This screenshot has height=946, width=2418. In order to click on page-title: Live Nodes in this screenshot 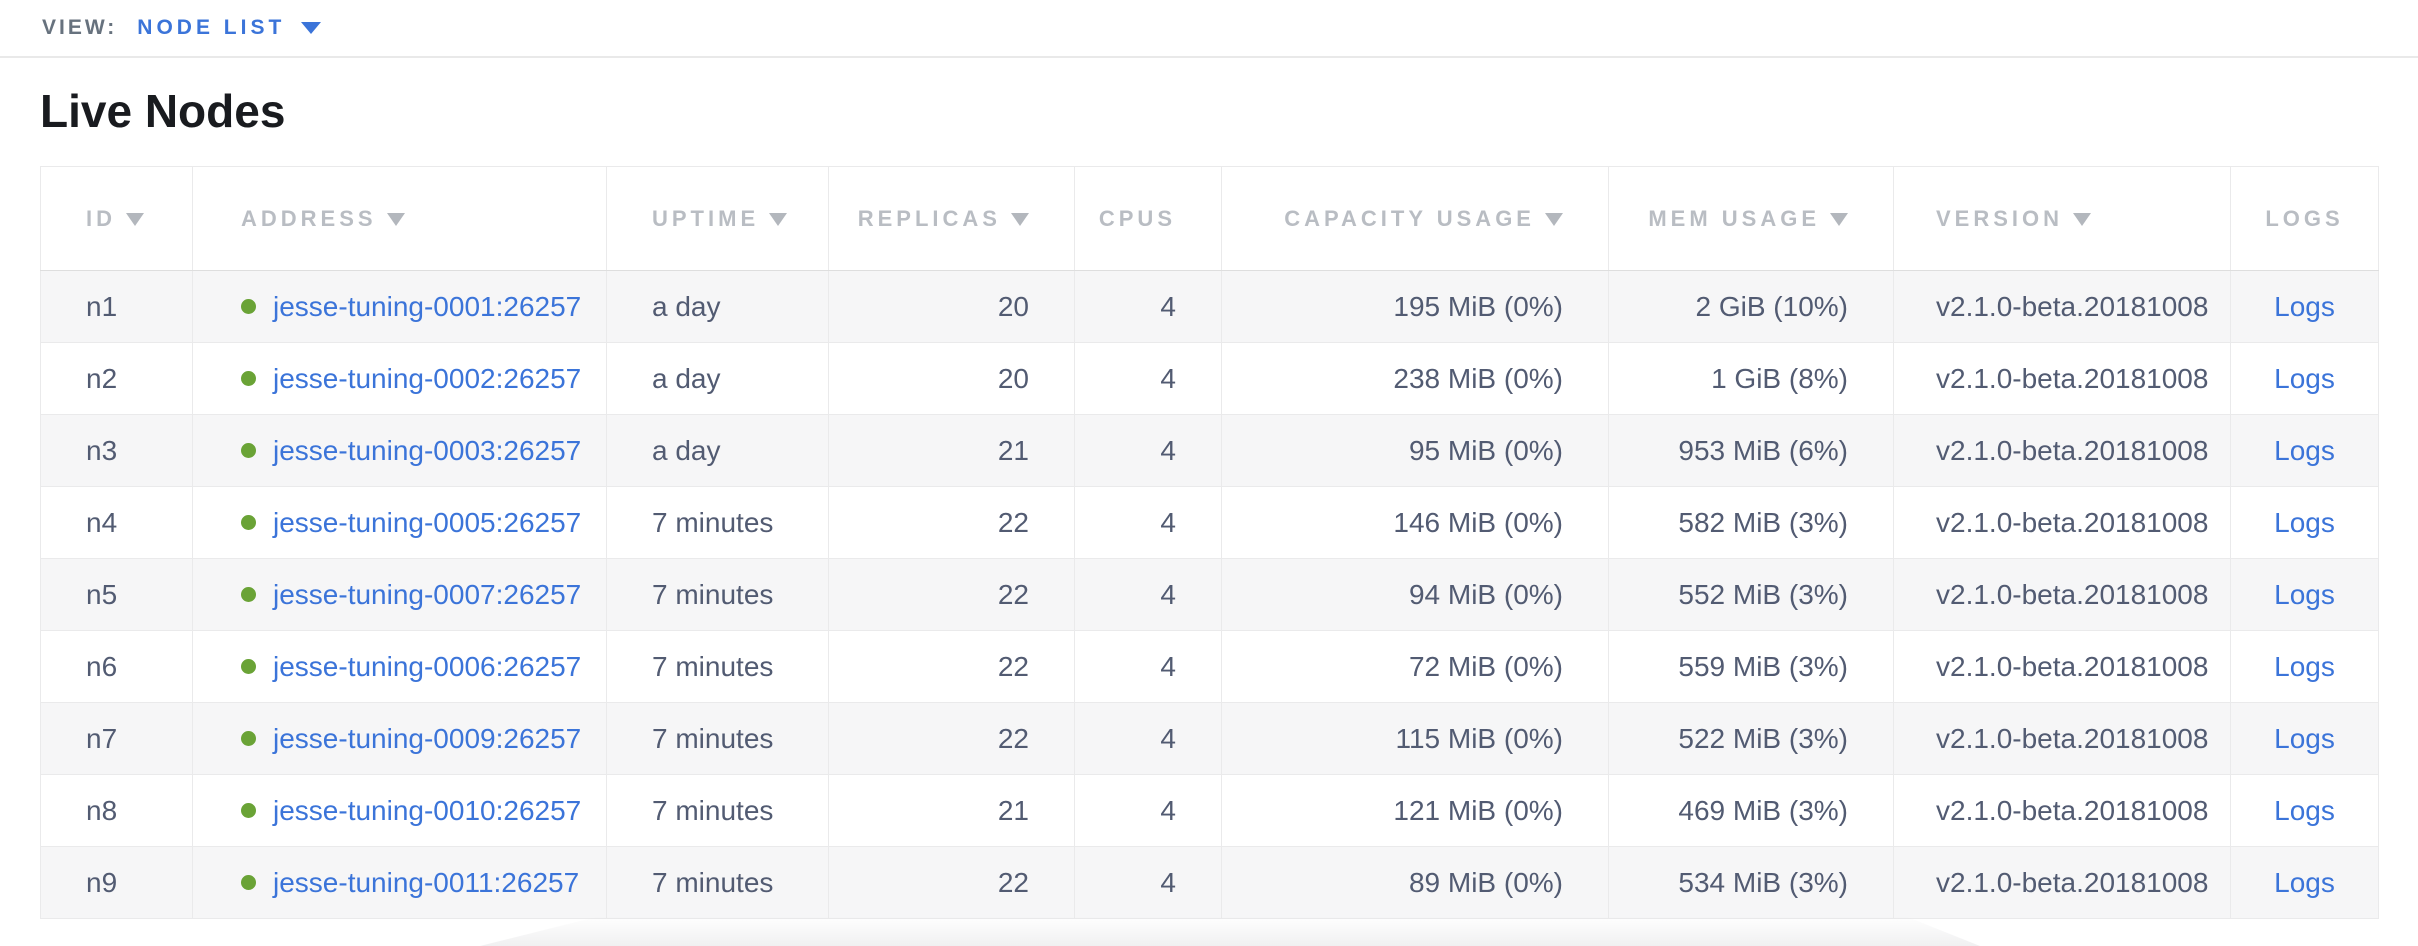, I will do `click(163, 111)`.